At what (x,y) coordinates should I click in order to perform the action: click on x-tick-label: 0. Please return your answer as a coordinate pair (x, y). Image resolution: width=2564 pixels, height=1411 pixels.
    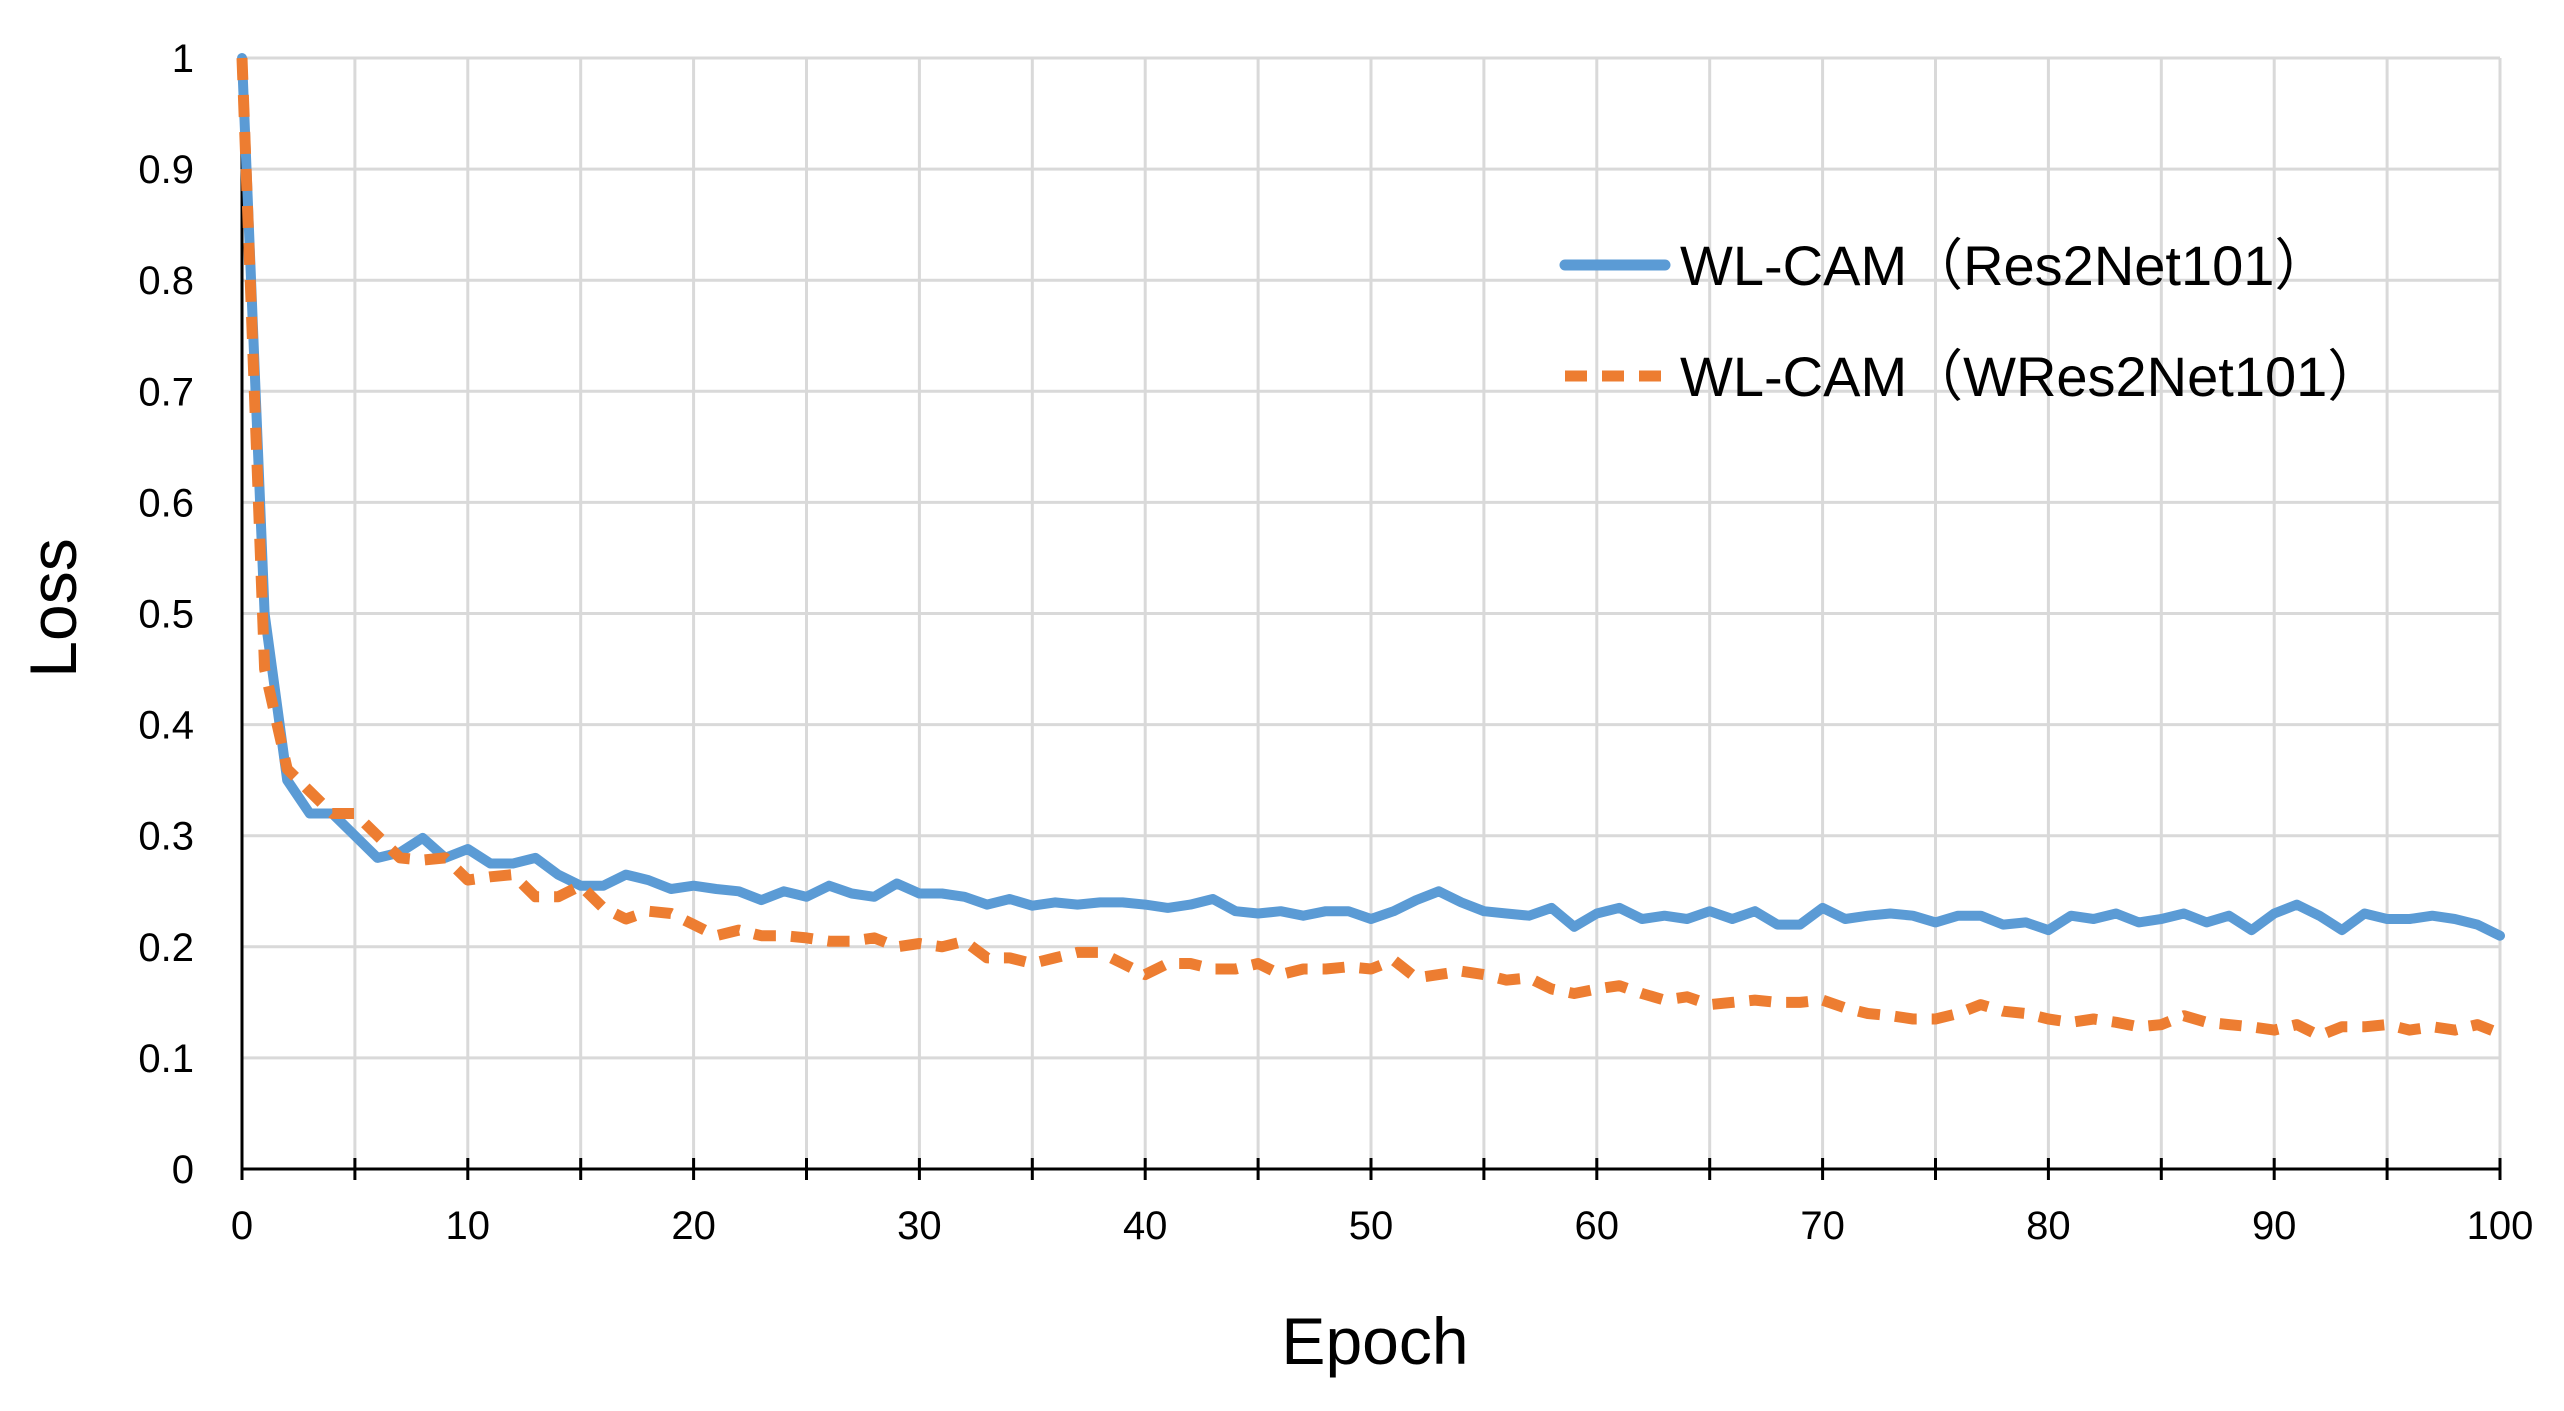
    Looking at the image, I should click on (242, 1226).